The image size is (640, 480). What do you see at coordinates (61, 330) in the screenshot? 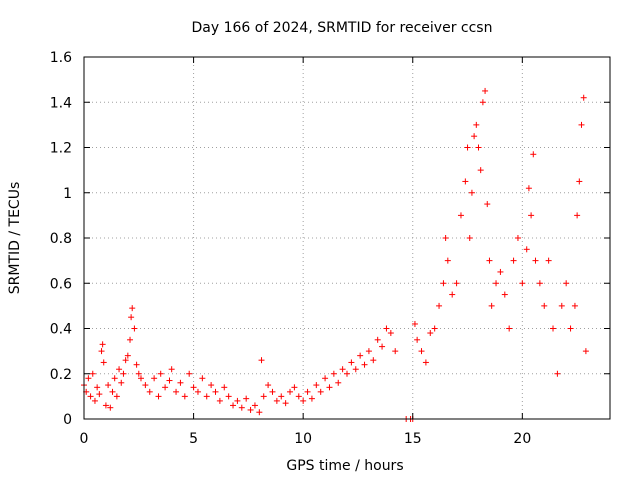
I see `y-tick-label: 0.4` at bounding box center [61, 330].